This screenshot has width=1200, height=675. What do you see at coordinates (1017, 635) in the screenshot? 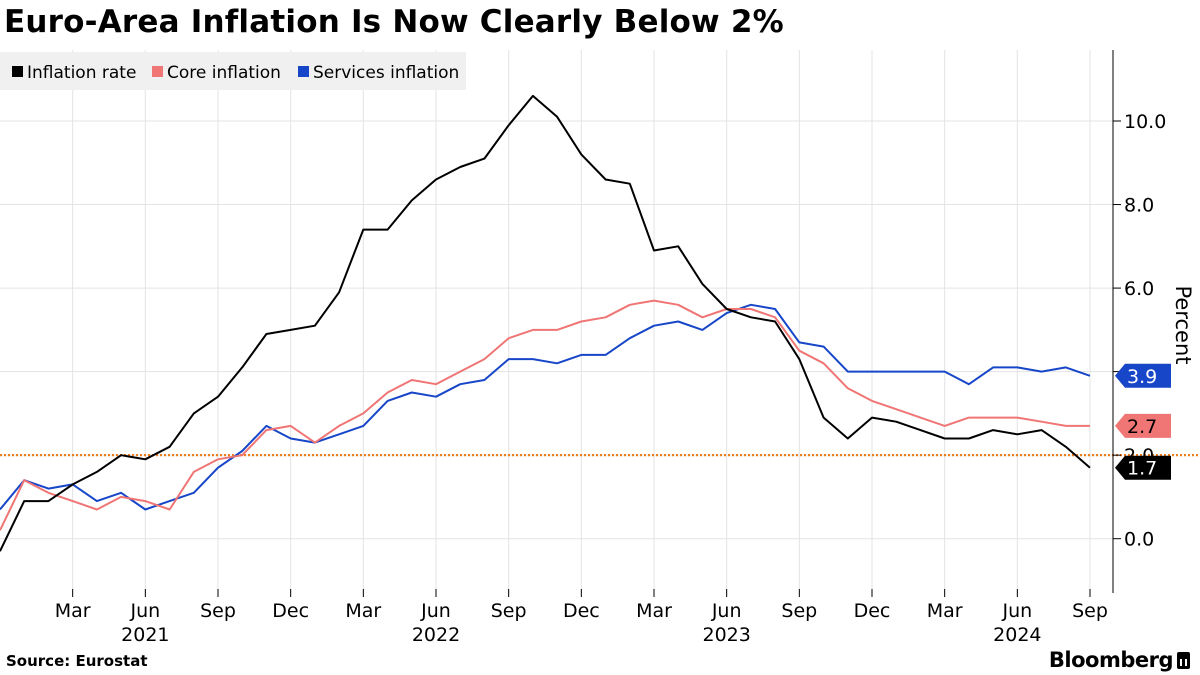
I see `x-year-label: 2024` at bounding box center [1017, 635].